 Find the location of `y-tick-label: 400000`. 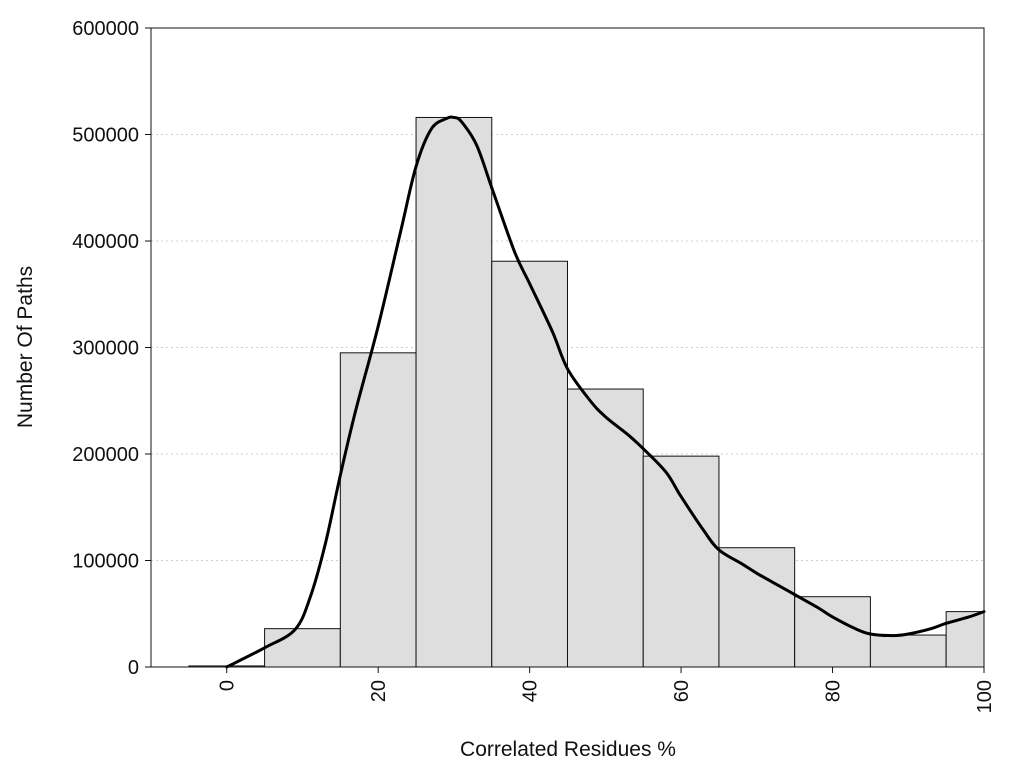

y-tick-label: 400000 is located at coordinates (105, 242).